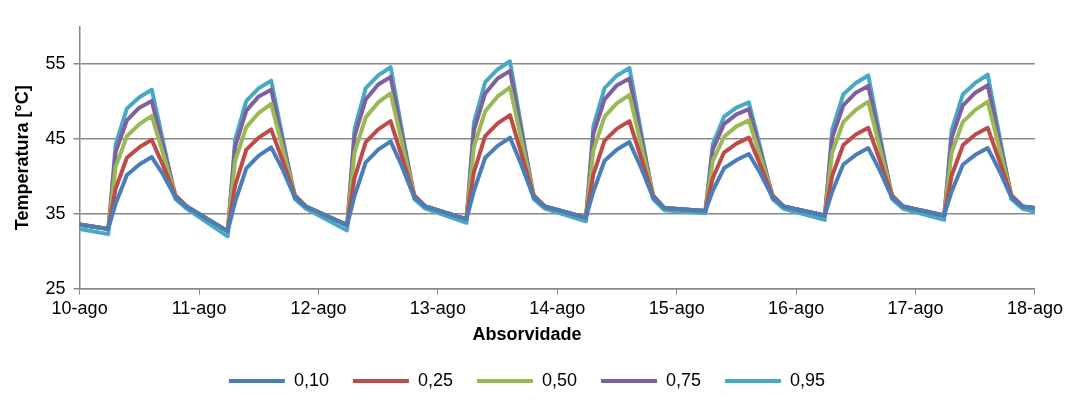 The width and height of the screenshot is (1074, 408). Describe the element at coordinates (676, 307) in the screenshot. I see `x-tick-label: 15-ago` at that location.